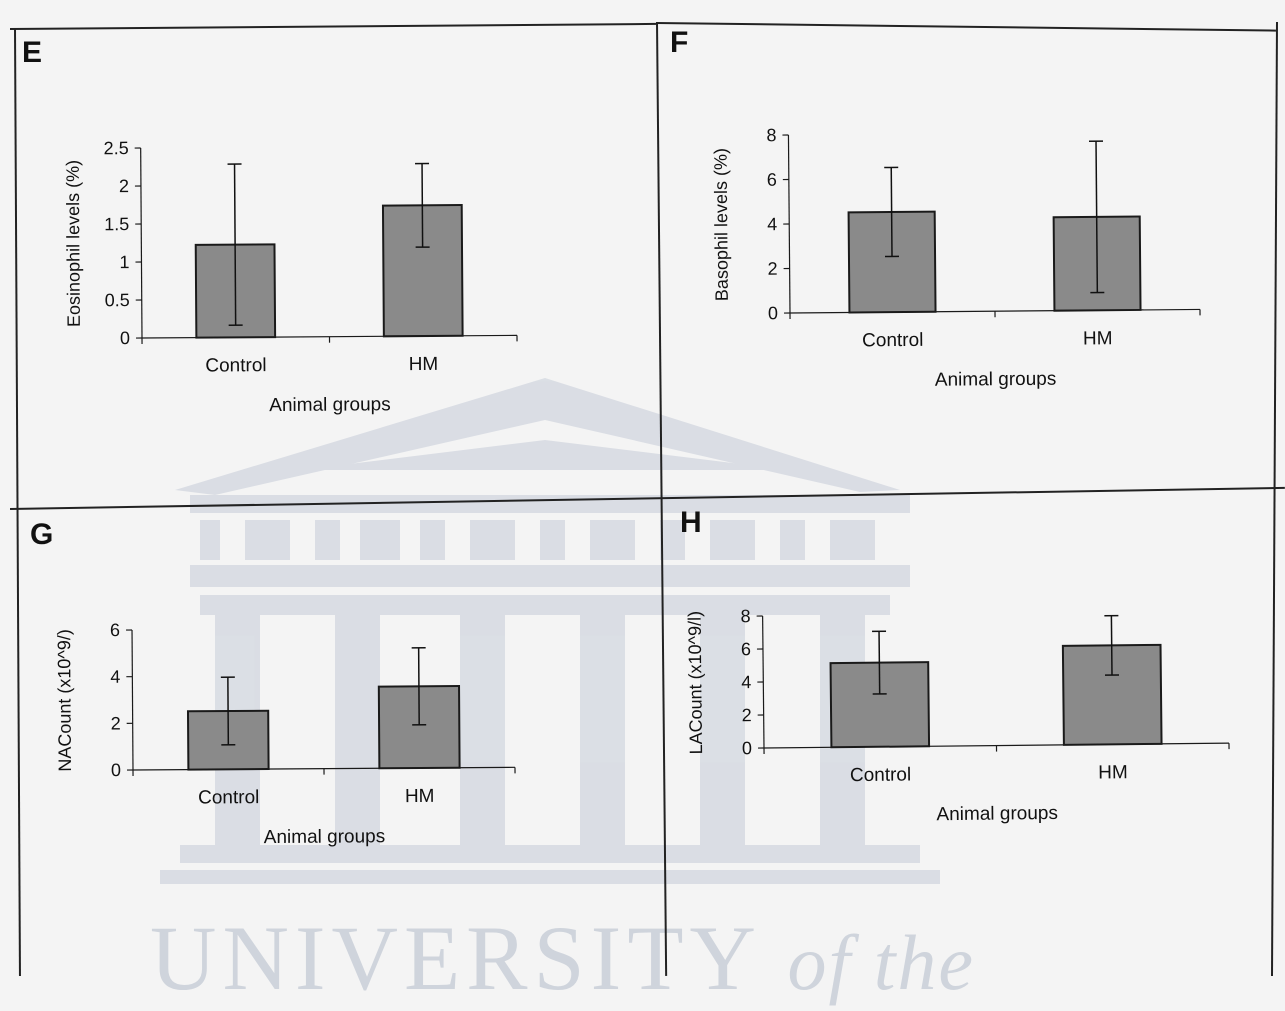  Describe the element at coordinates (880, 775) in the screenshot. I see `x-category-label: Control` at that location.